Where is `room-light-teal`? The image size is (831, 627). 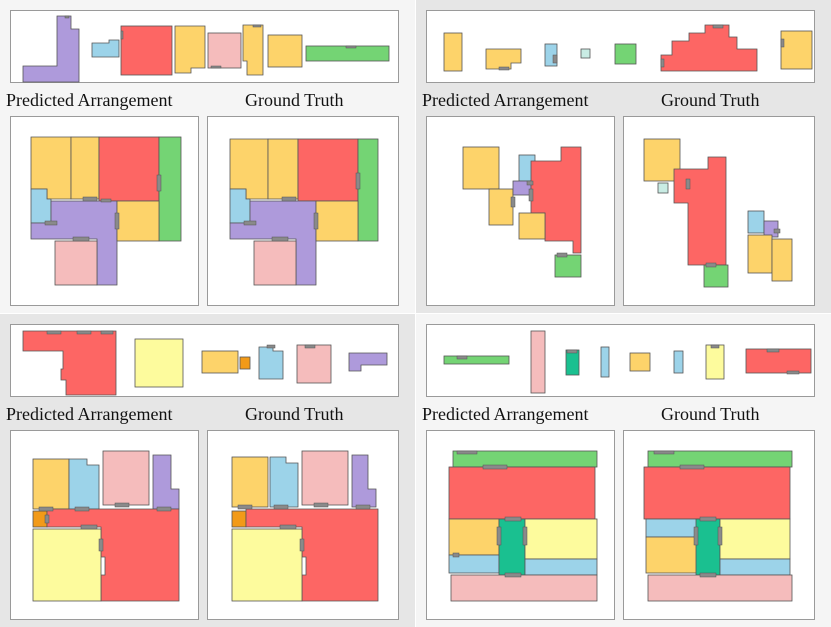 room-light-teal is located at coordinates (663, 188).